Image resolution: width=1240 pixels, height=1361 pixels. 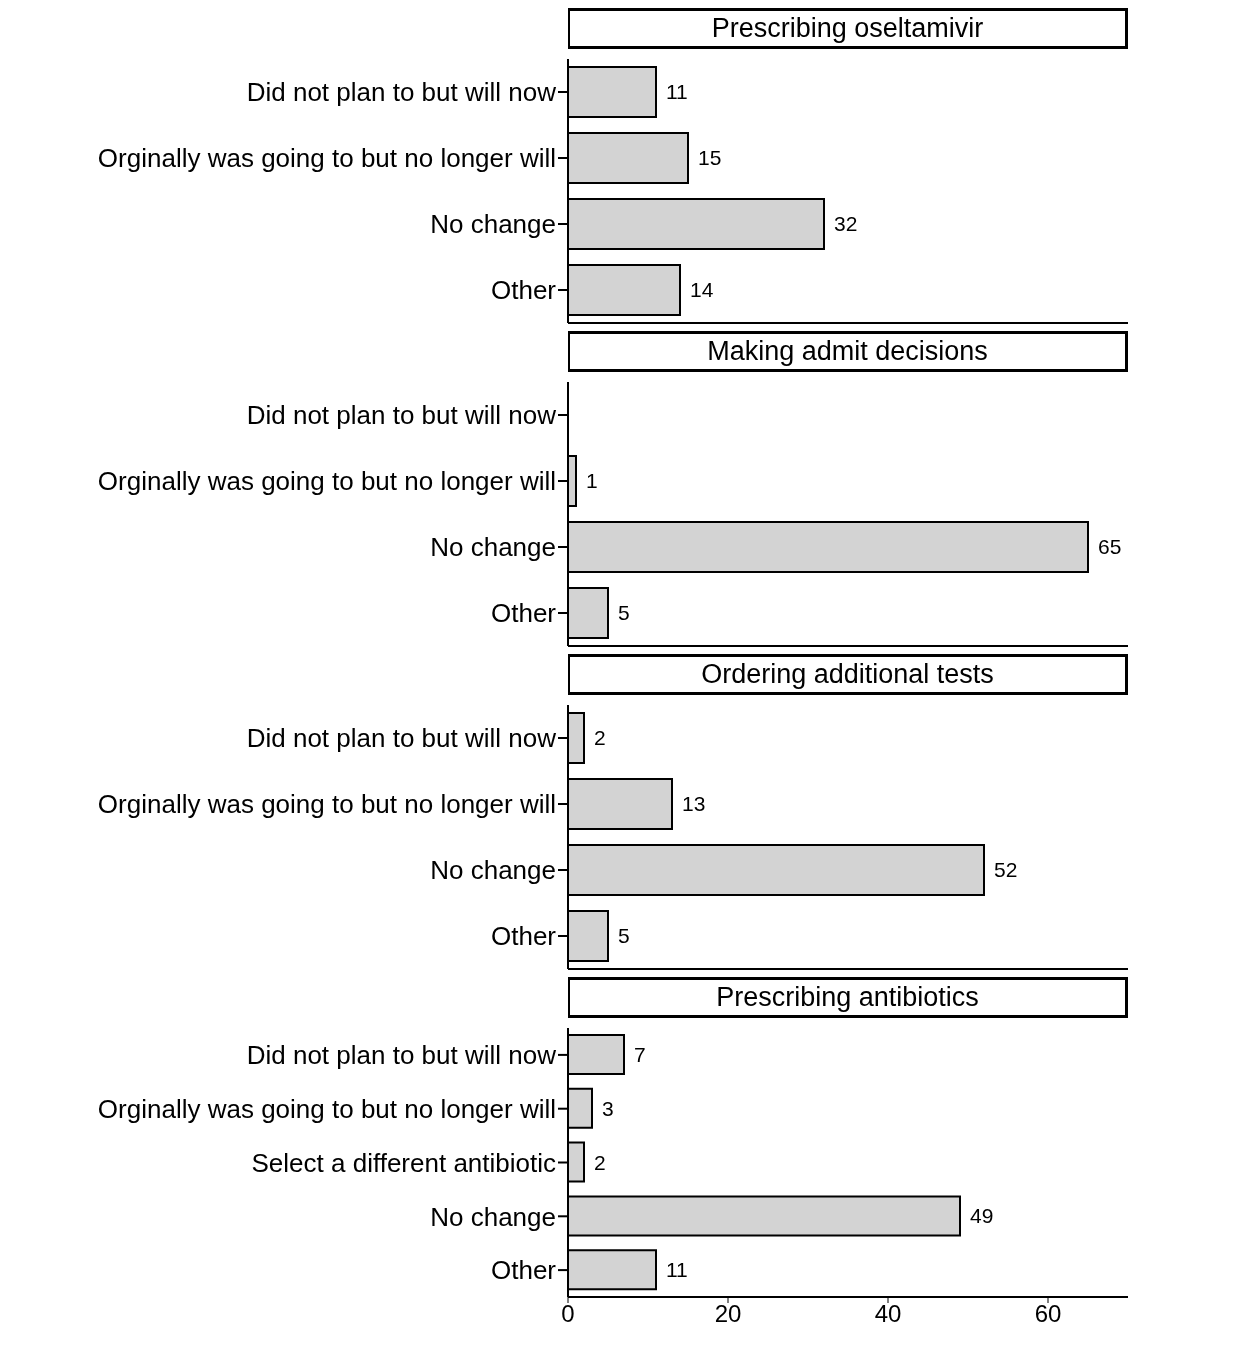 What do you see at coordinates (694, 804) in the screenshot?
I see `data-label: 13` at bounding box center [694, 804].